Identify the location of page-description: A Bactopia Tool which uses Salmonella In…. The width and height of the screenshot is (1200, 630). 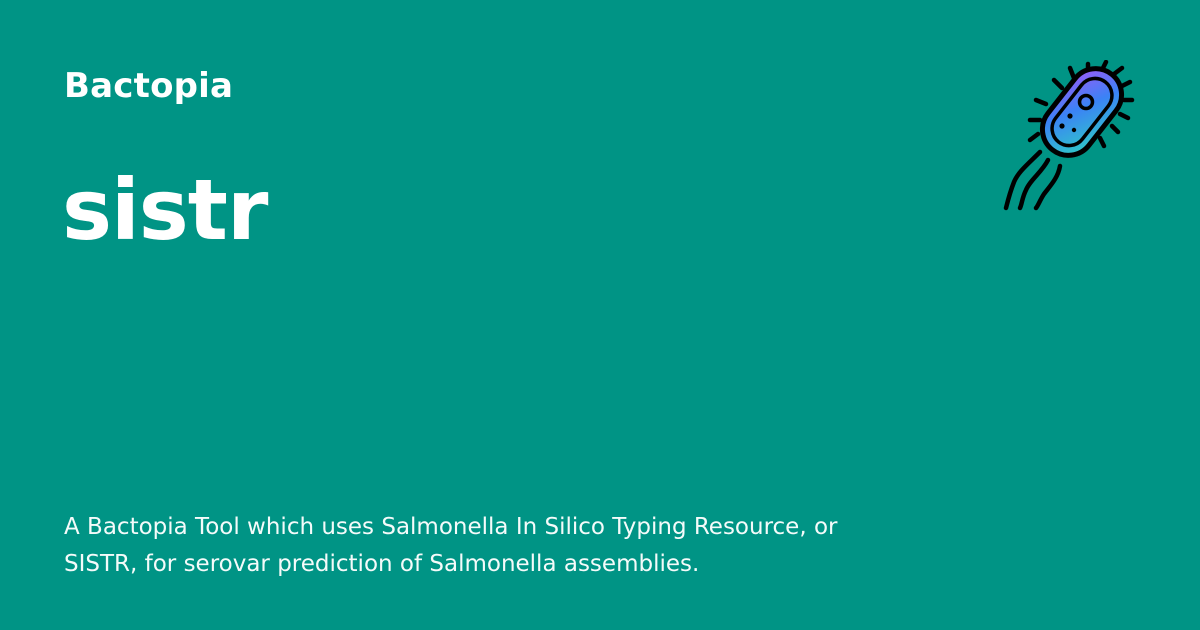
(451, 545).